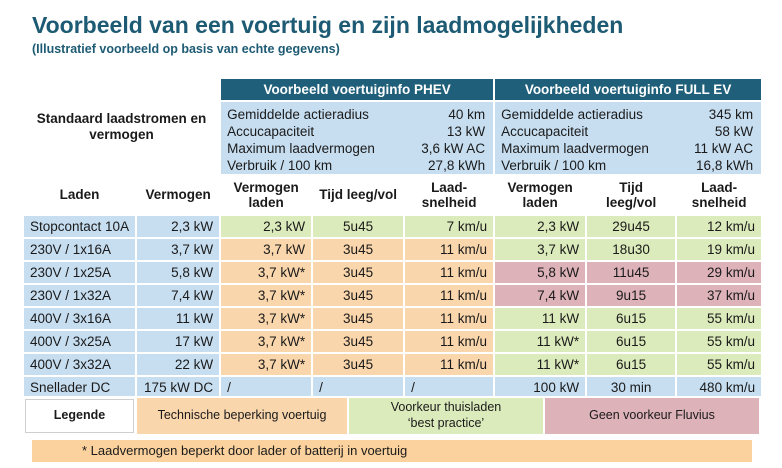  Describe the element at coordinates (79, 272) in the screenshot. I see `cell-laden: 230V / 1x25A` at that location.